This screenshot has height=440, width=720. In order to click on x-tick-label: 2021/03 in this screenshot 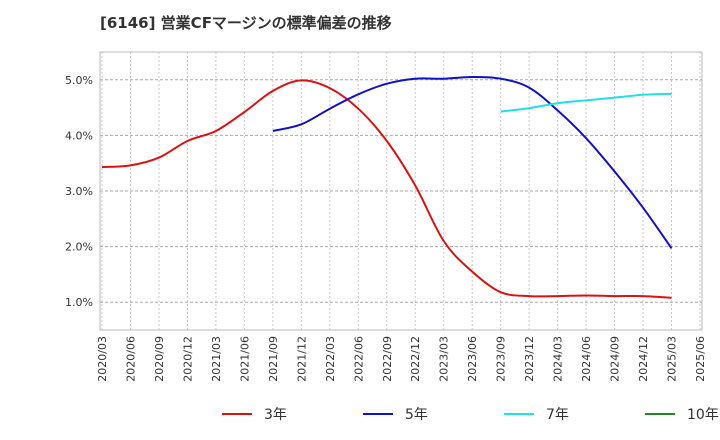, I will do `click(216, 359)`.